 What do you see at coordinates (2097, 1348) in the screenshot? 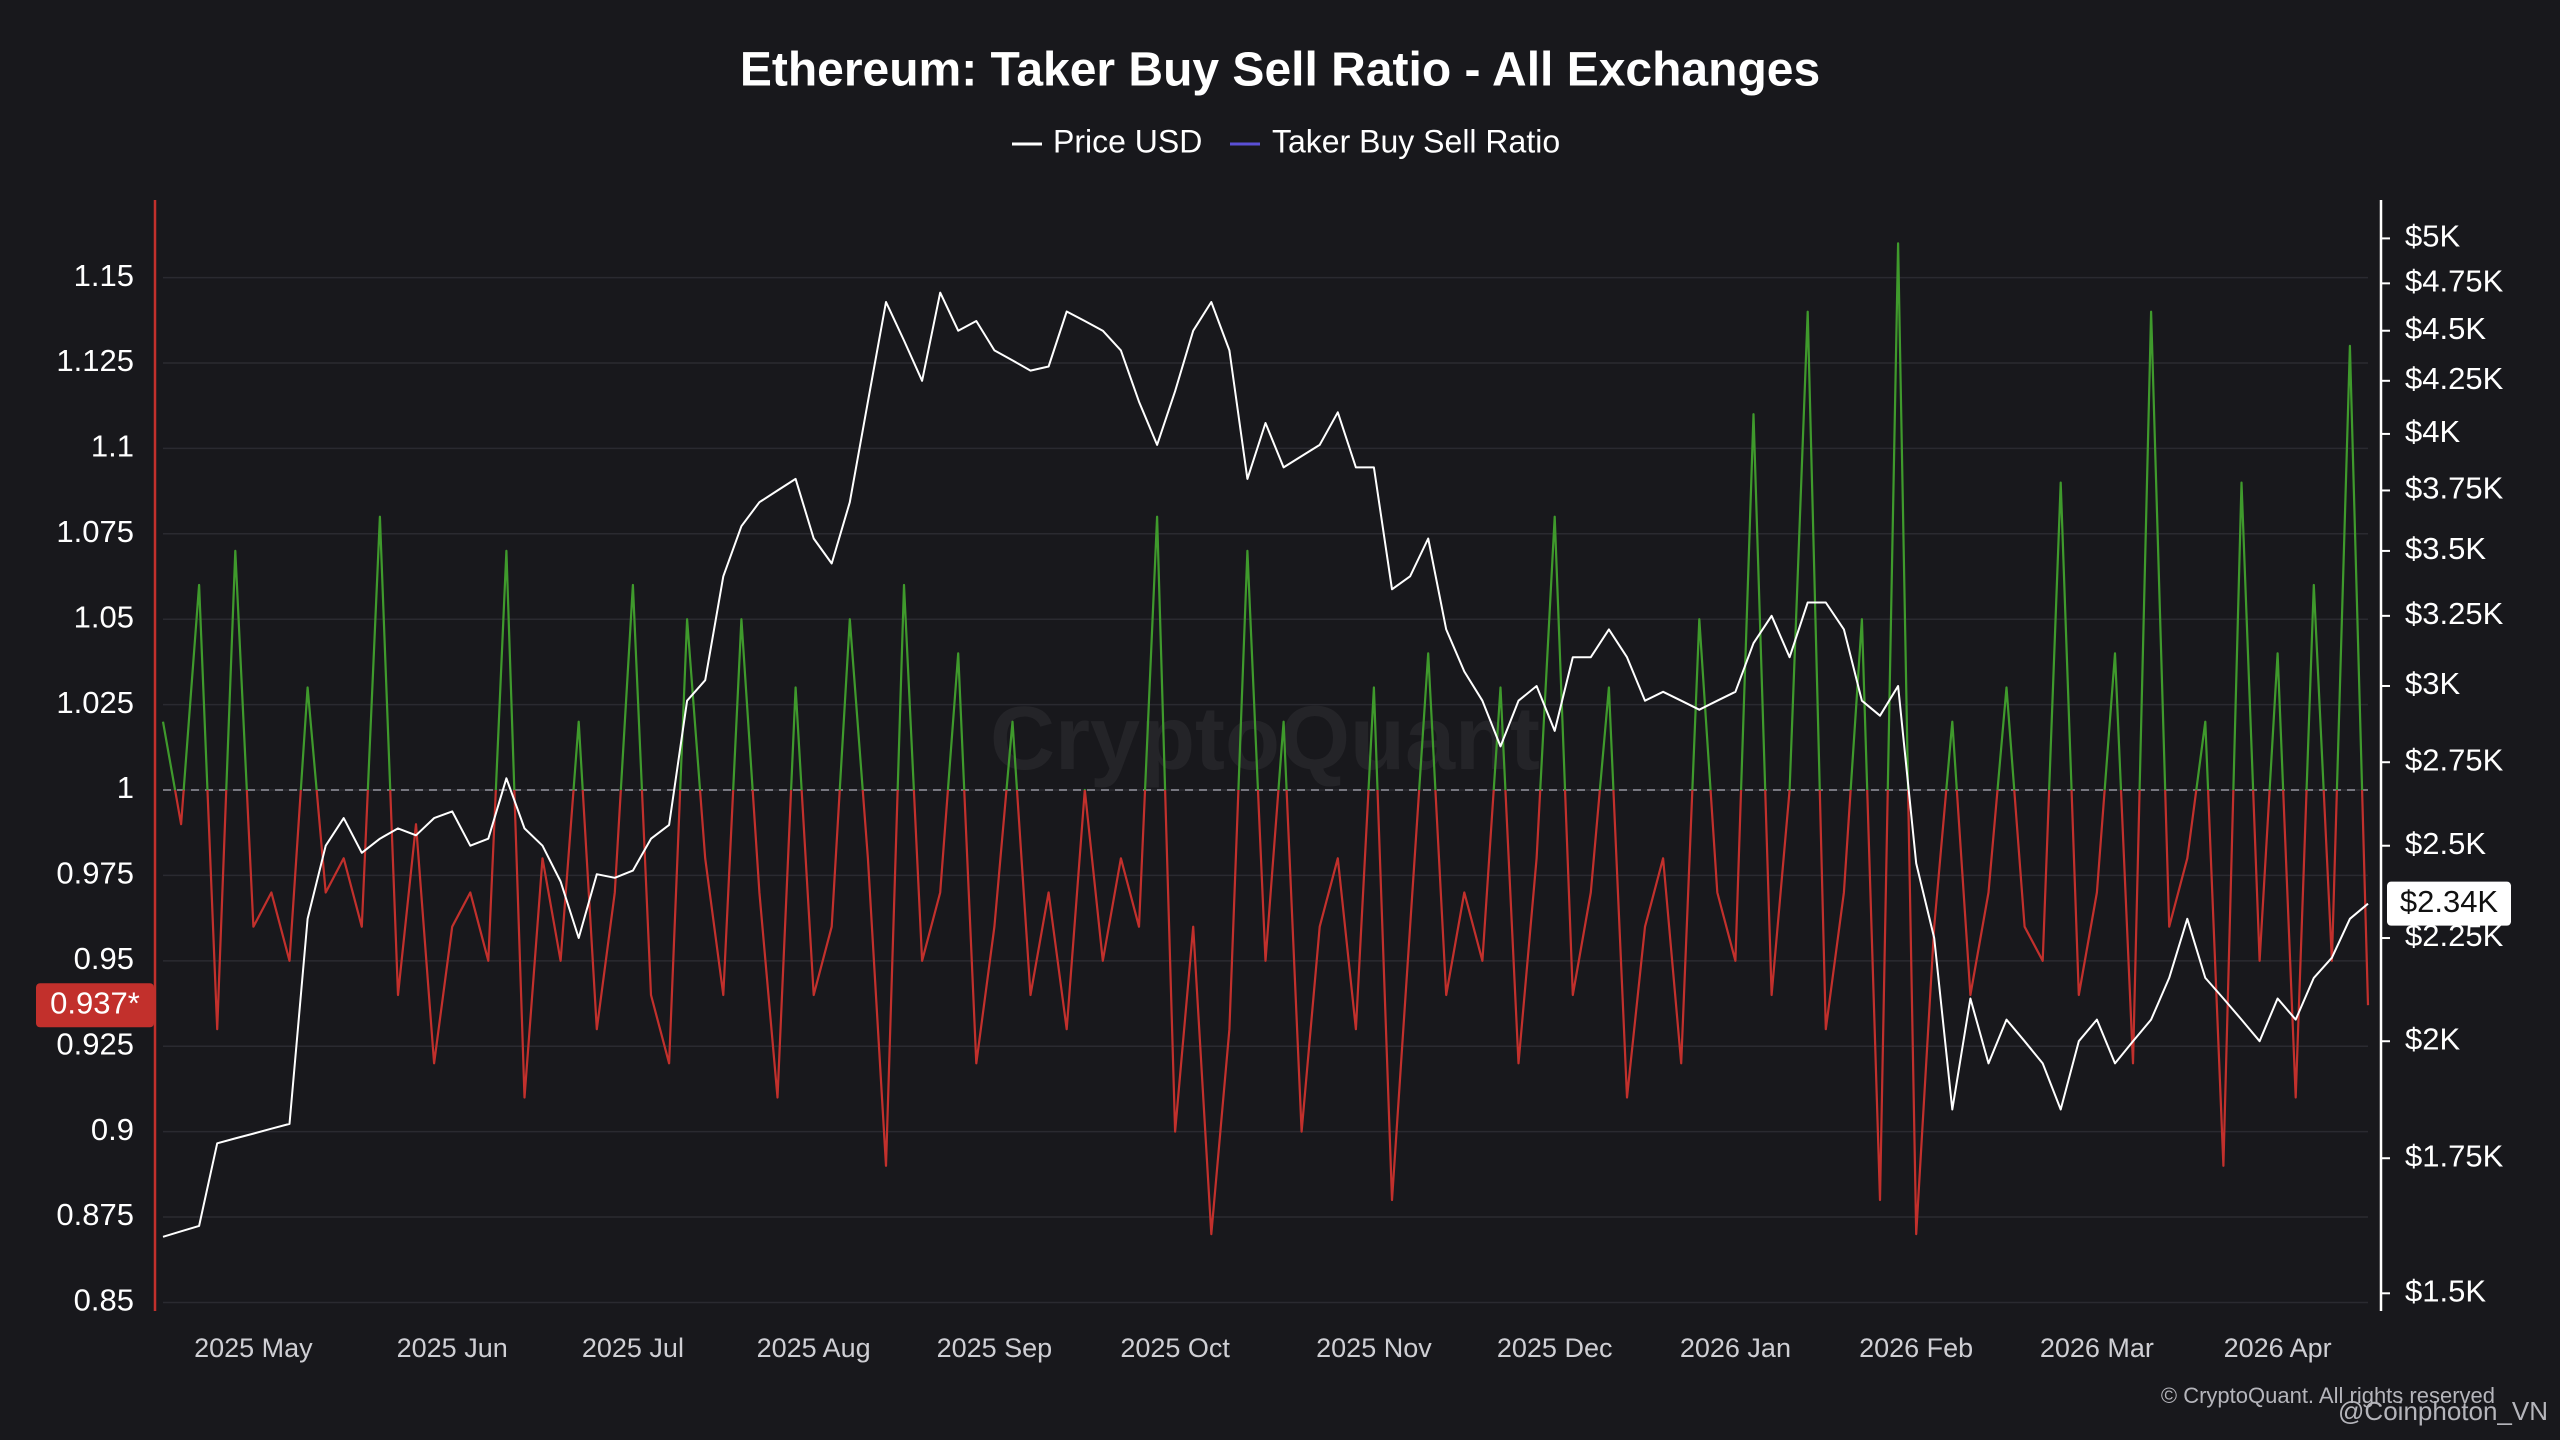
I see `x-tick-label: 2026 Mar` at bounding box center [2097, 1348].